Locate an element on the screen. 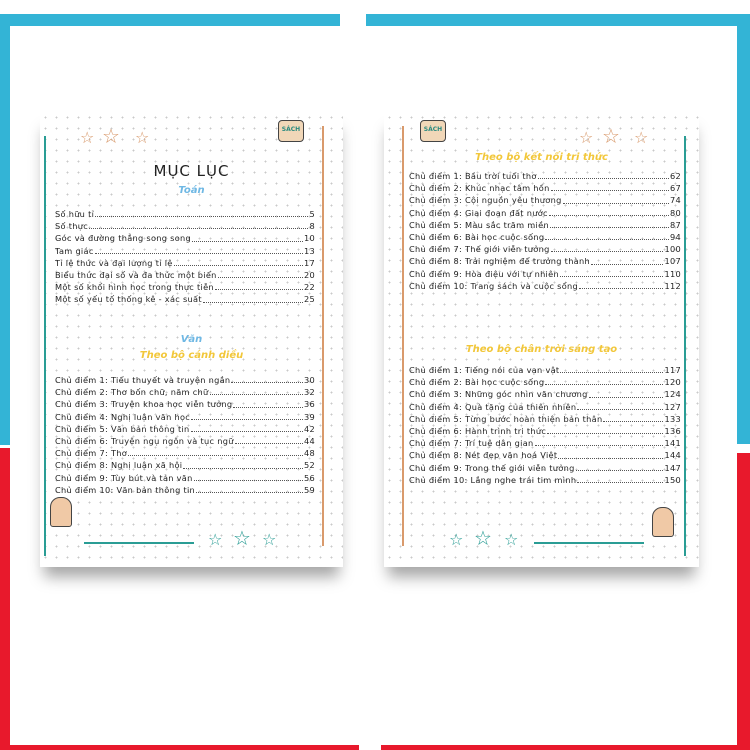  frame-right-blue is located at coordinates (743, 229).